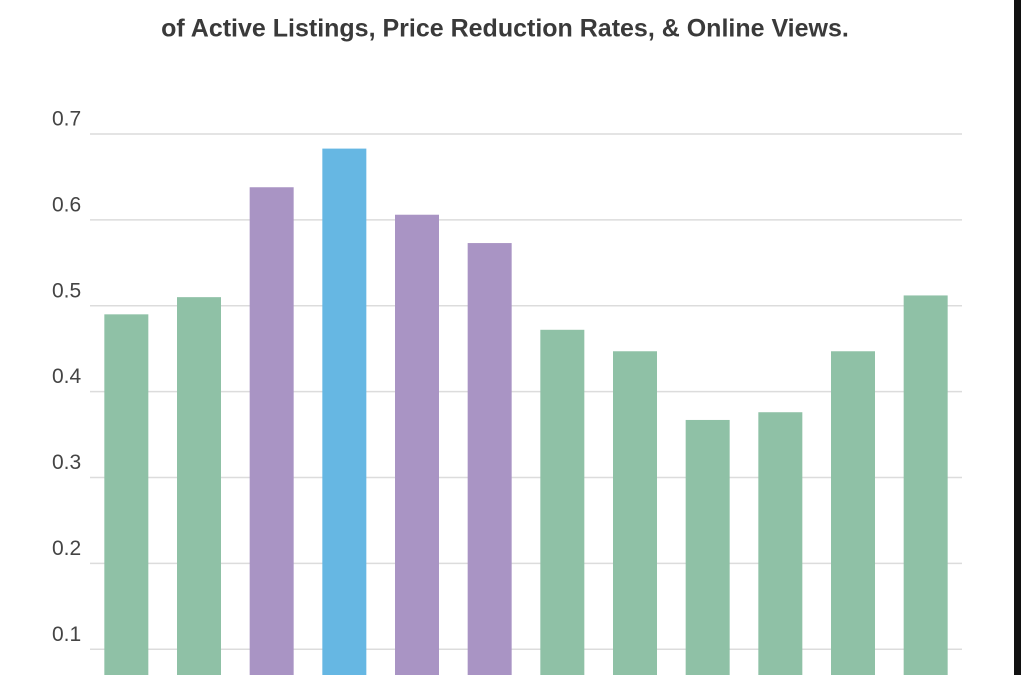 Image resolution: width=1021 pixels, height=675 pixels. What do you see at coordinates (66, 204) in the screenshot?
I see `y-tick-label: 0.6` at bounding box center [66, 204].